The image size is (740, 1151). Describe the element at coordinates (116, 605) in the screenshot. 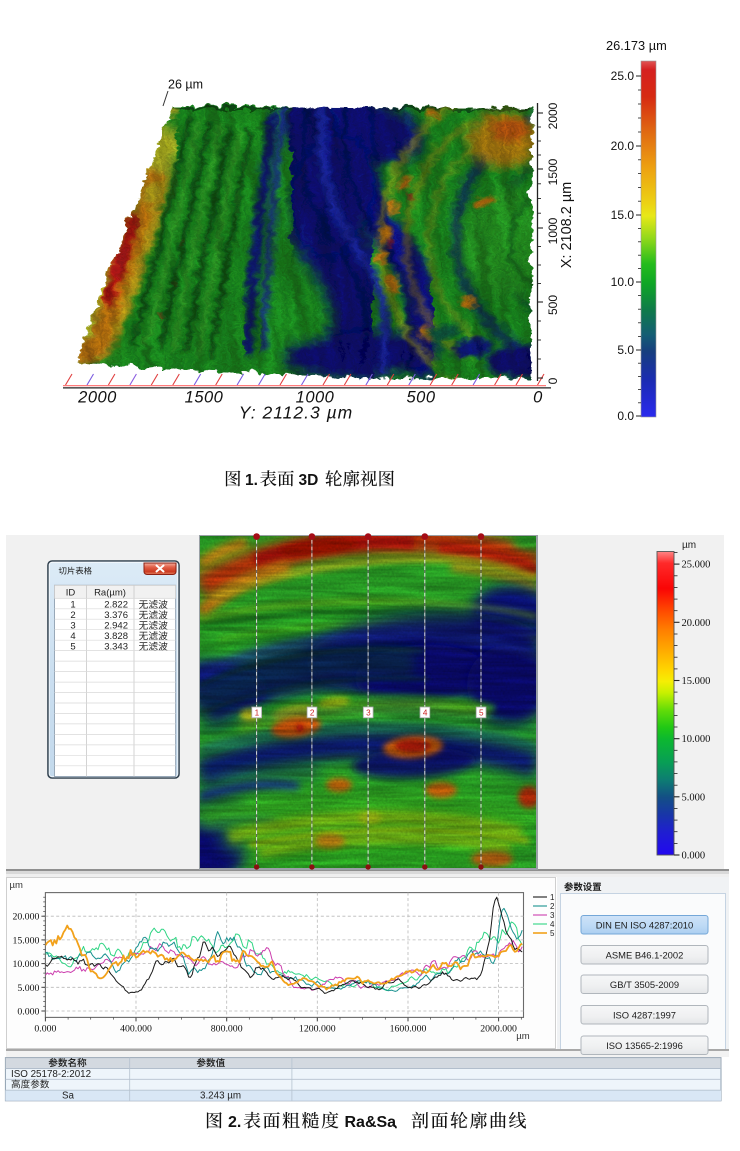

I see `svg-text: 2.822` at that location.